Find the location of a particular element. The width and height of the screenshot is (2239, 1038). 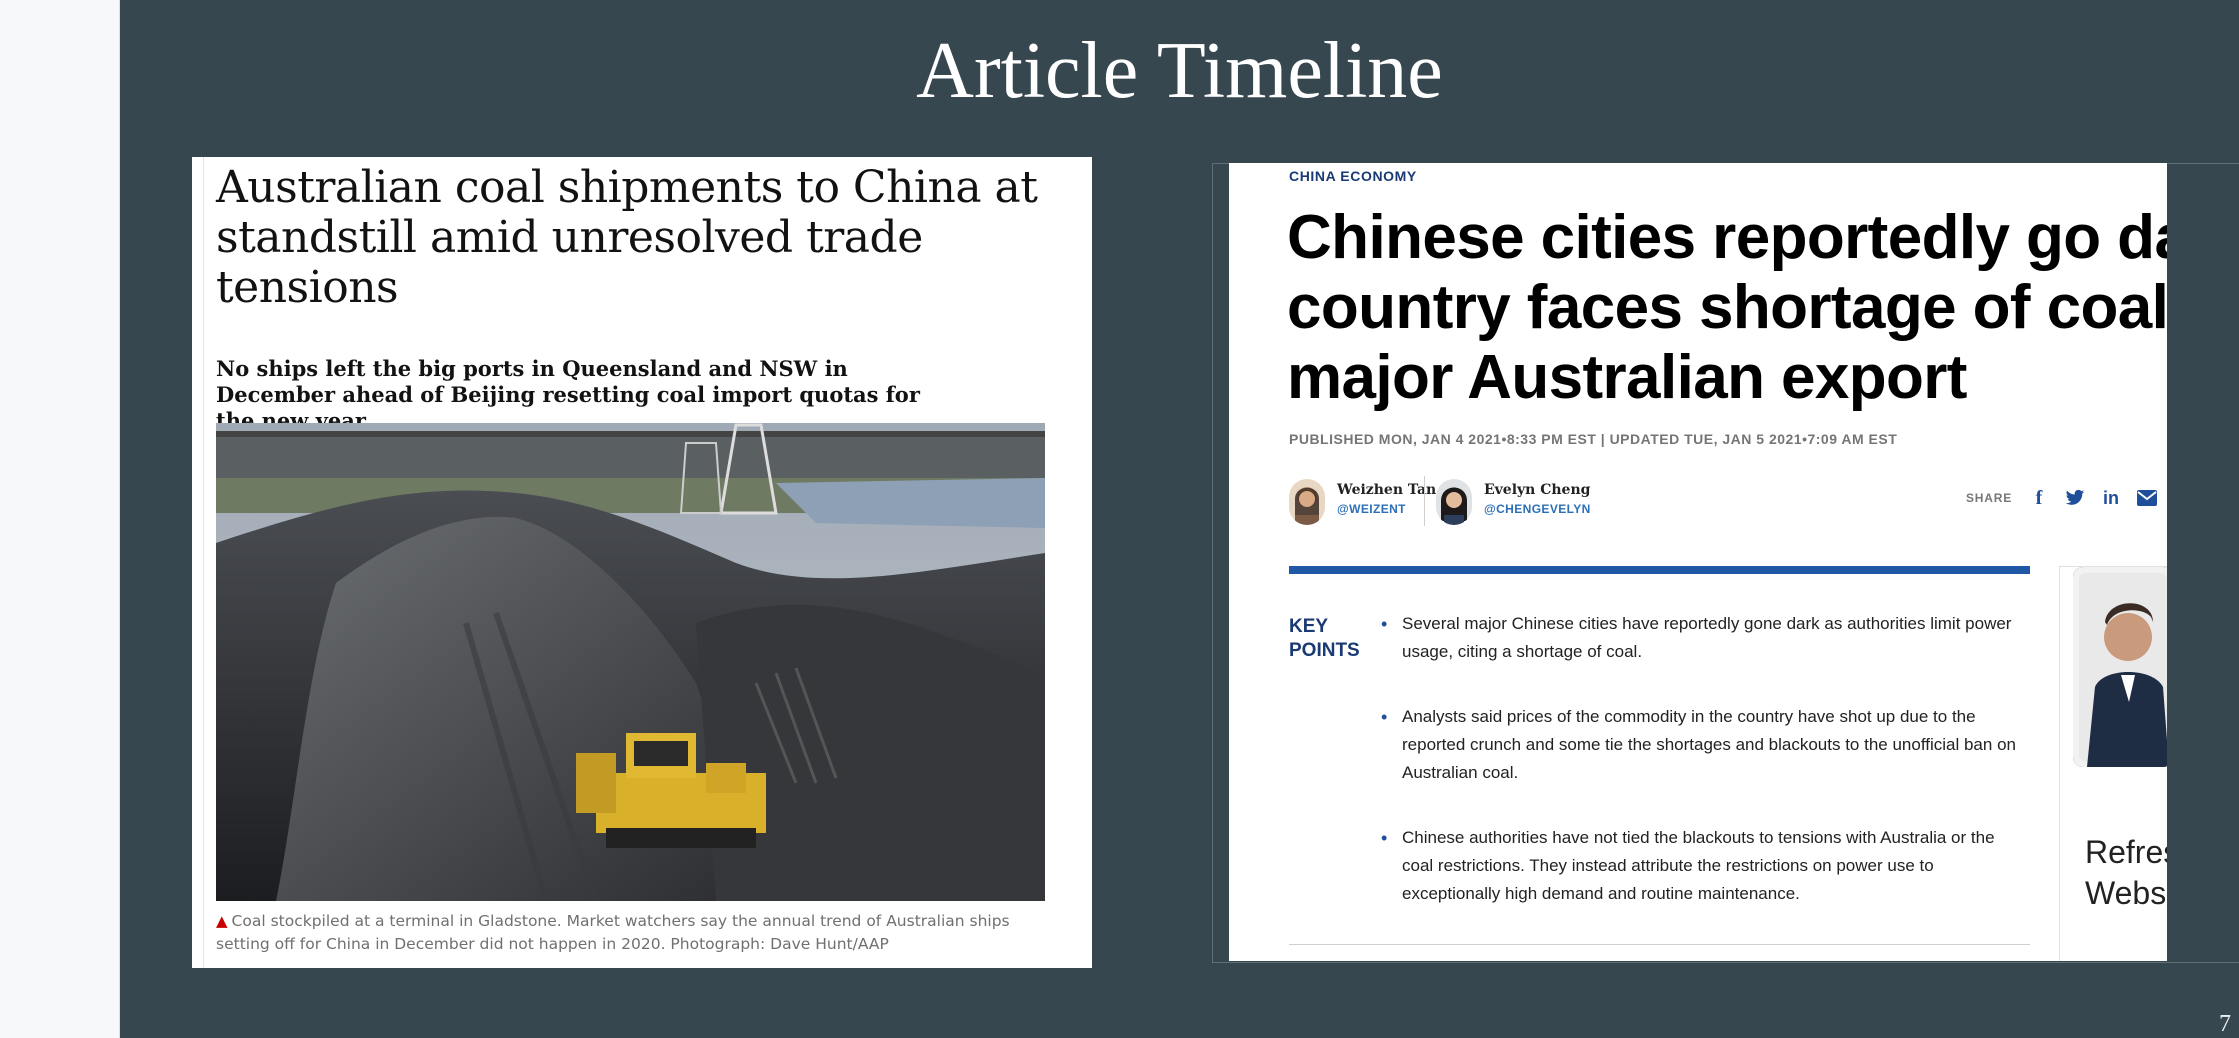

slide-title: Article Timeline is located at coordinates (1179, 71).